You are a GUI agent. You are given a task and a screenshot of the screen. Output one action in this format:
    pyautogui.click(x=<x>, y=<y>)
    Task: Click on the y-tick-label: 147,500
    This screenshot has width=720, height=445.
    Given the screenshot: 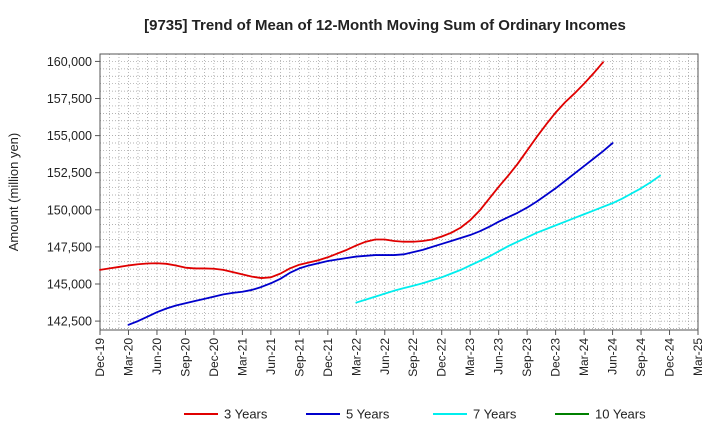 What is the action you would take?
    pyautogui.click(x=69, y=247)
    